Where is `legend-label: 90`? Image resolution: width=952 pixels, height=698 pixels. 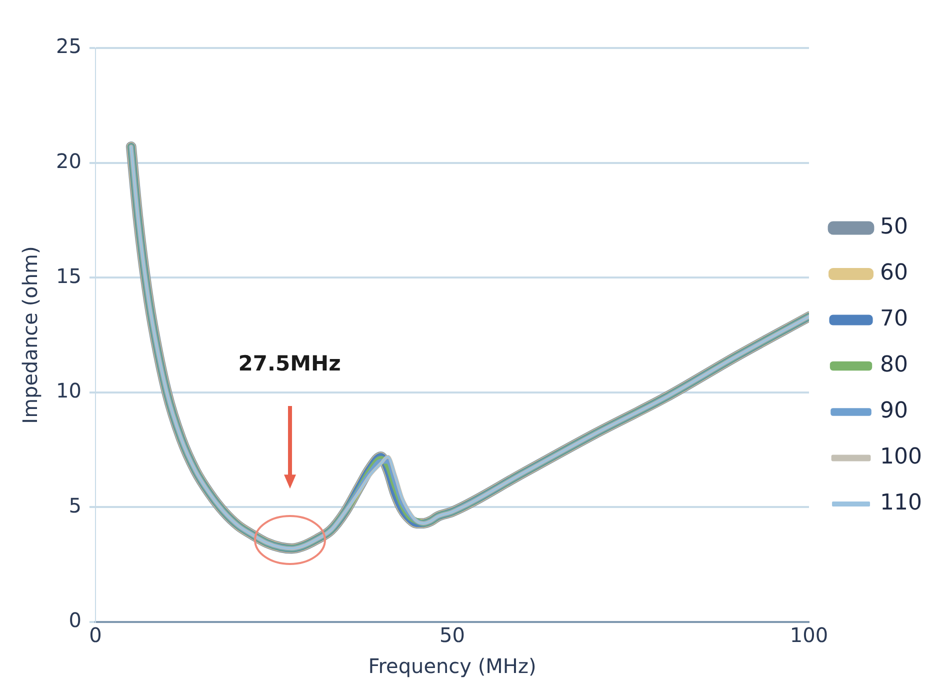
legend-label: 90 is located at coordinates (894, 411).